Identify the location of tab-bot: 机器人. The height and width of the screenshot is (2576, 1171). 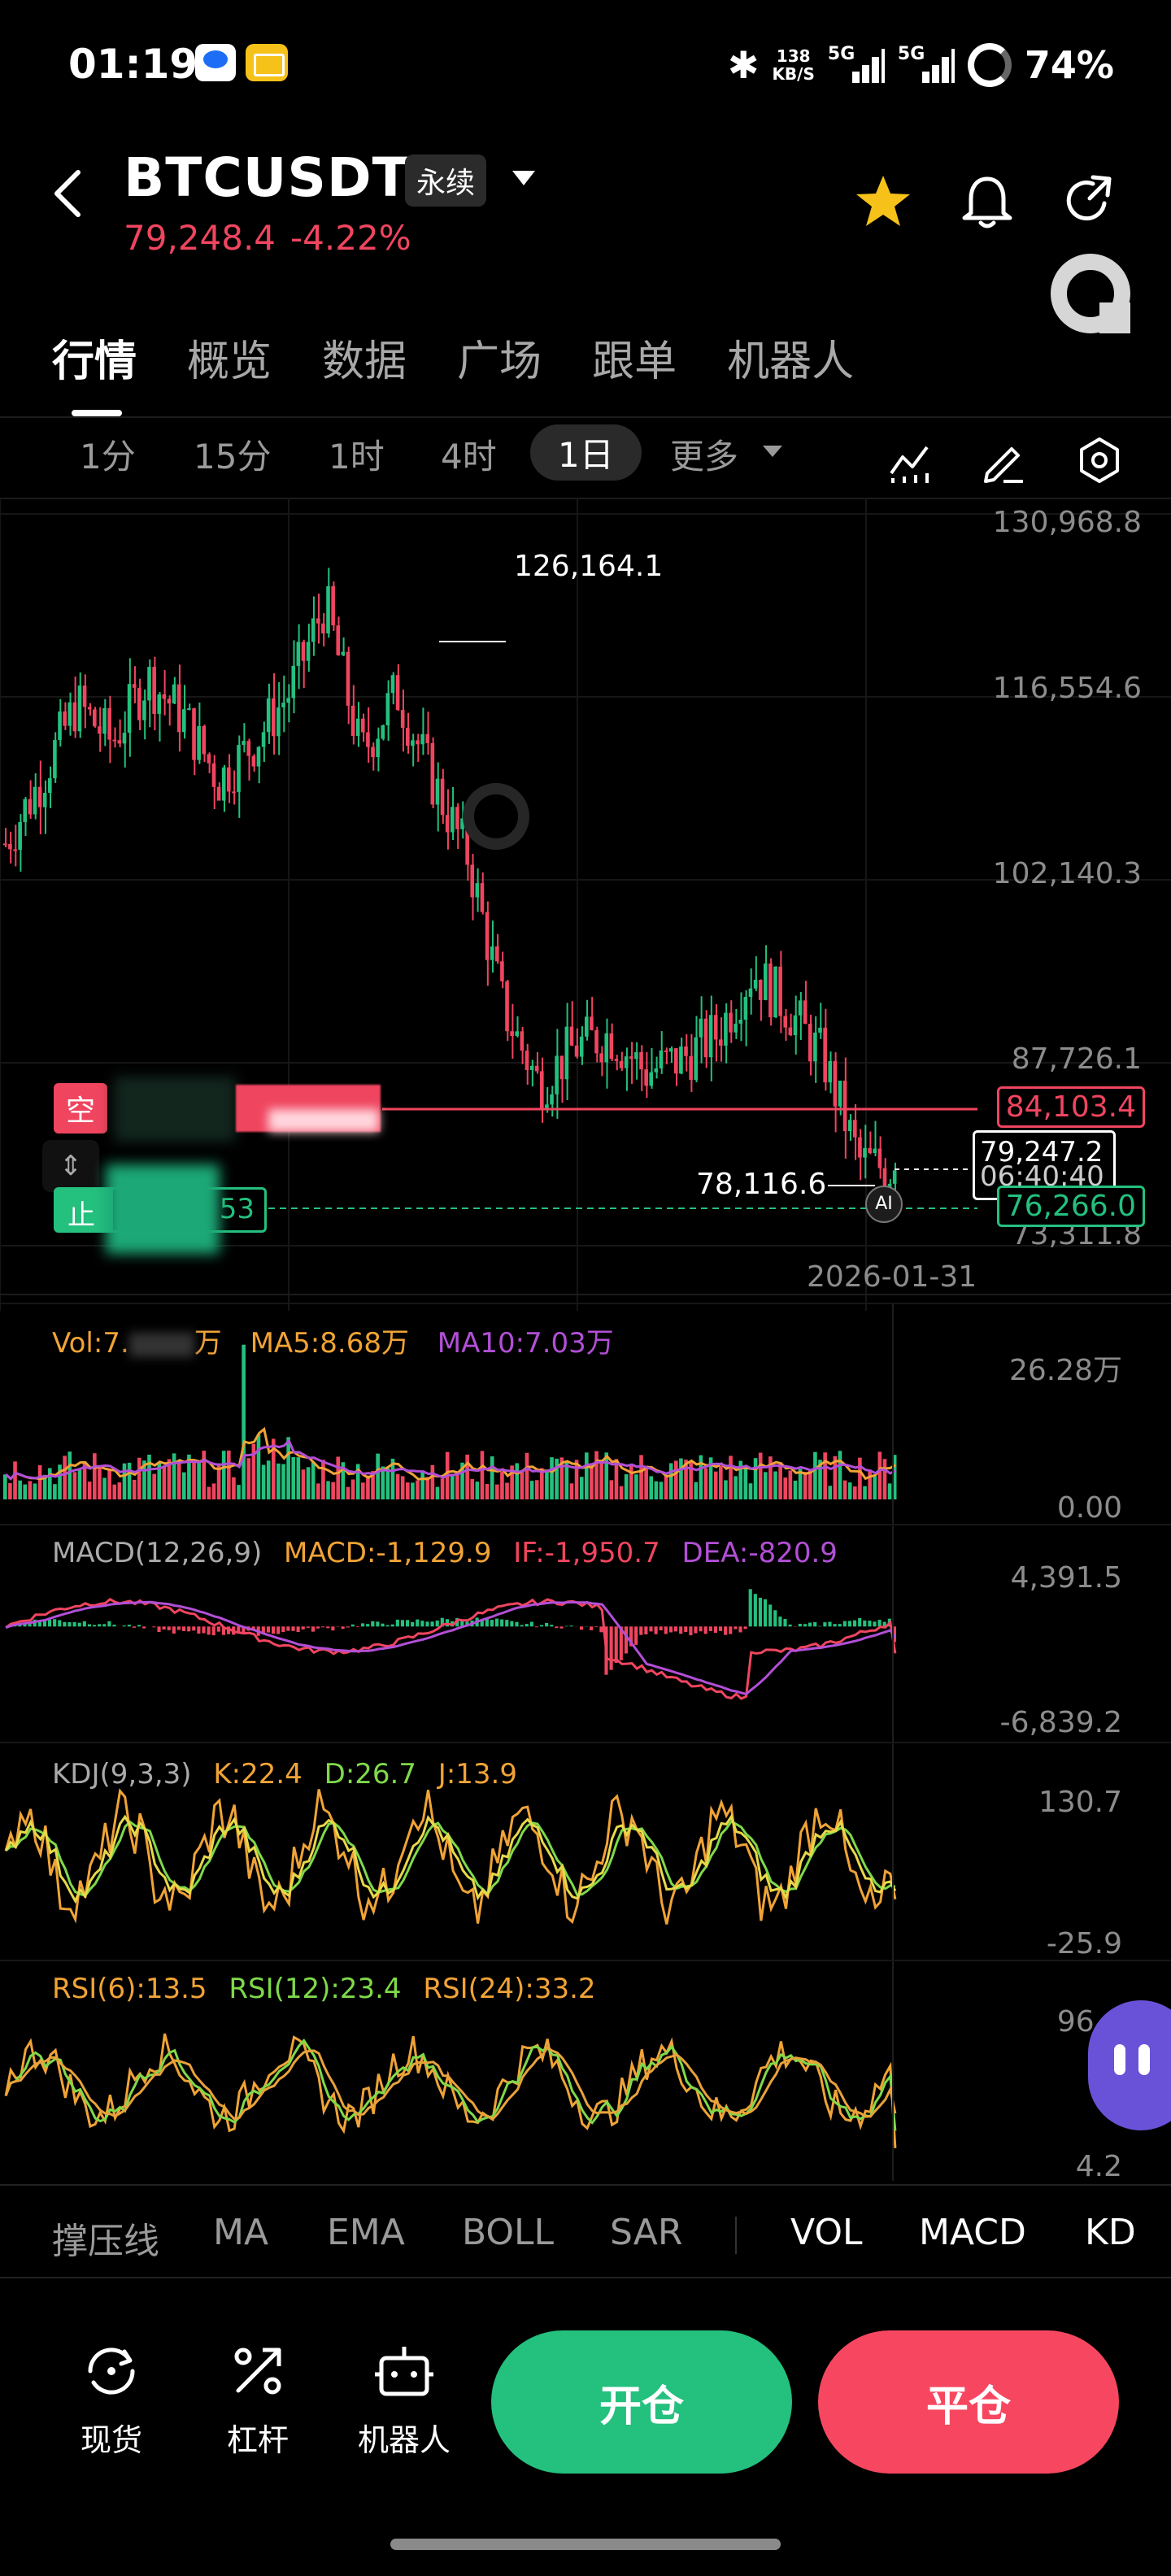
(791, 362).